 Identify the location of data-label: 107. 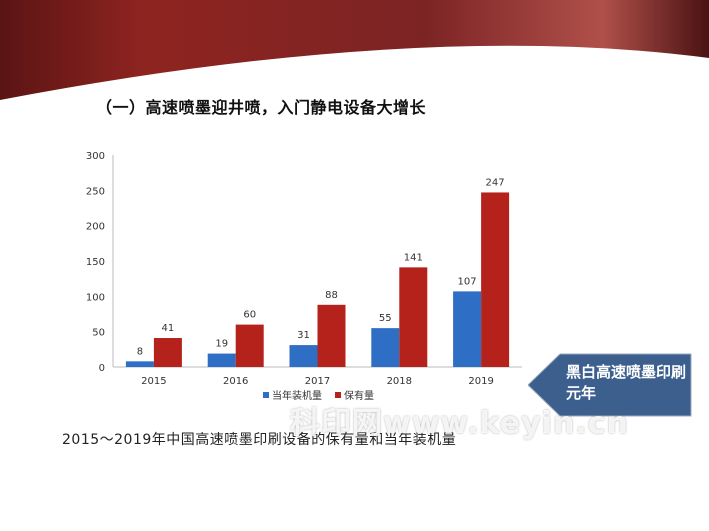
(467, 281).